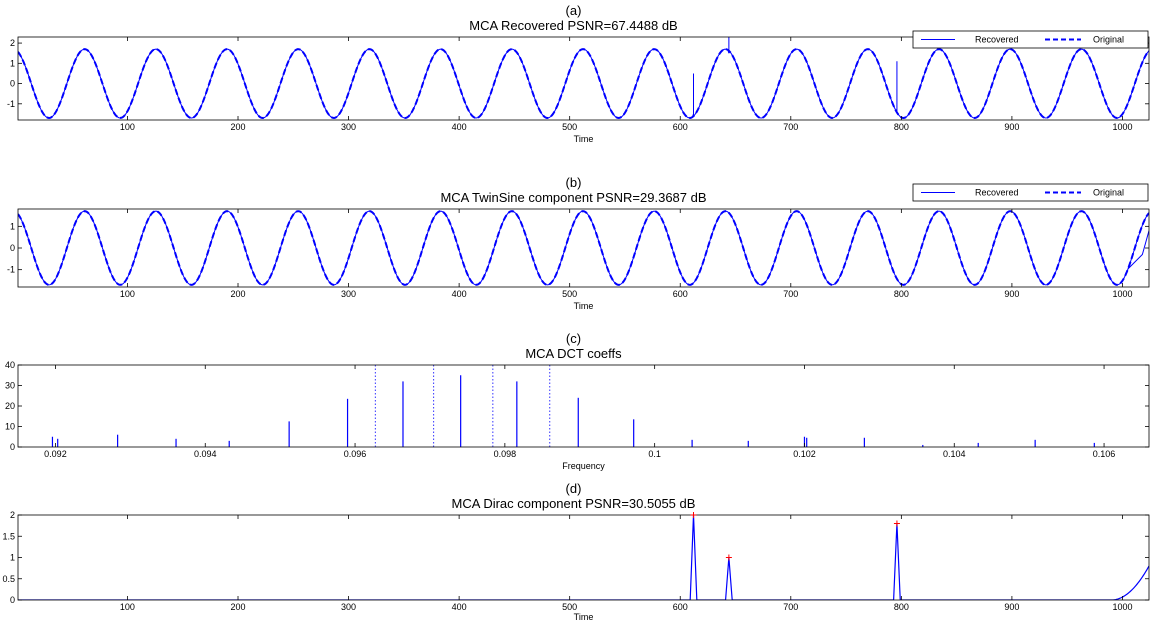 Image resolution: width=1152 pixels, height=626 pixels. What do you see at coordinates (573, 338) in the screenshot?
I see `panel-label: (c)` at bounding box center [573, 338].